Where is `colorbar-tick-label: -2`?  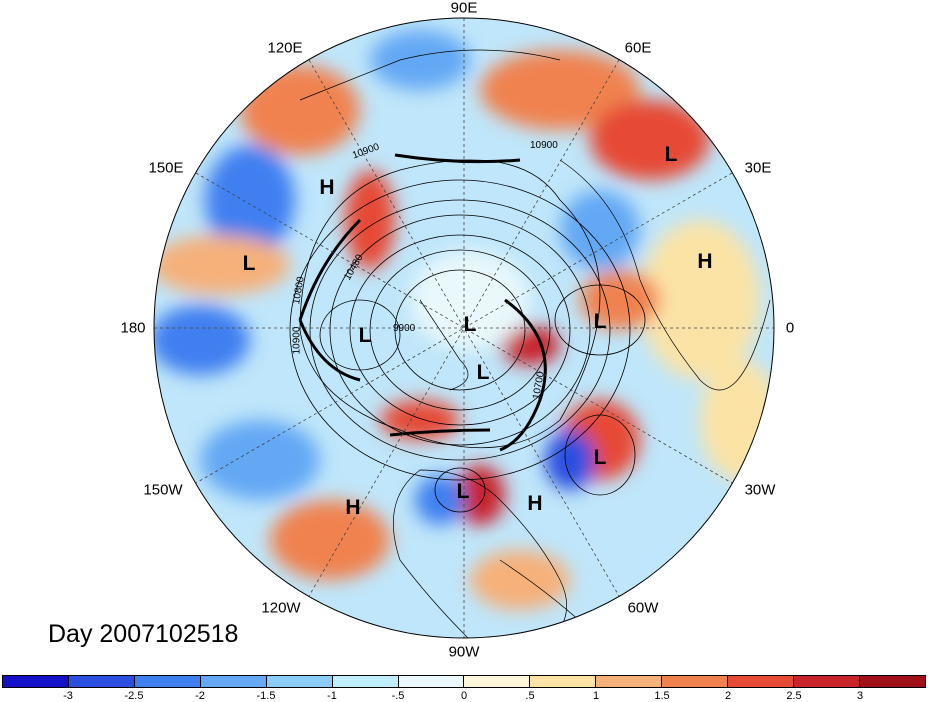 colorbar-tick-label: -2 is located at coordinates (200, 696).